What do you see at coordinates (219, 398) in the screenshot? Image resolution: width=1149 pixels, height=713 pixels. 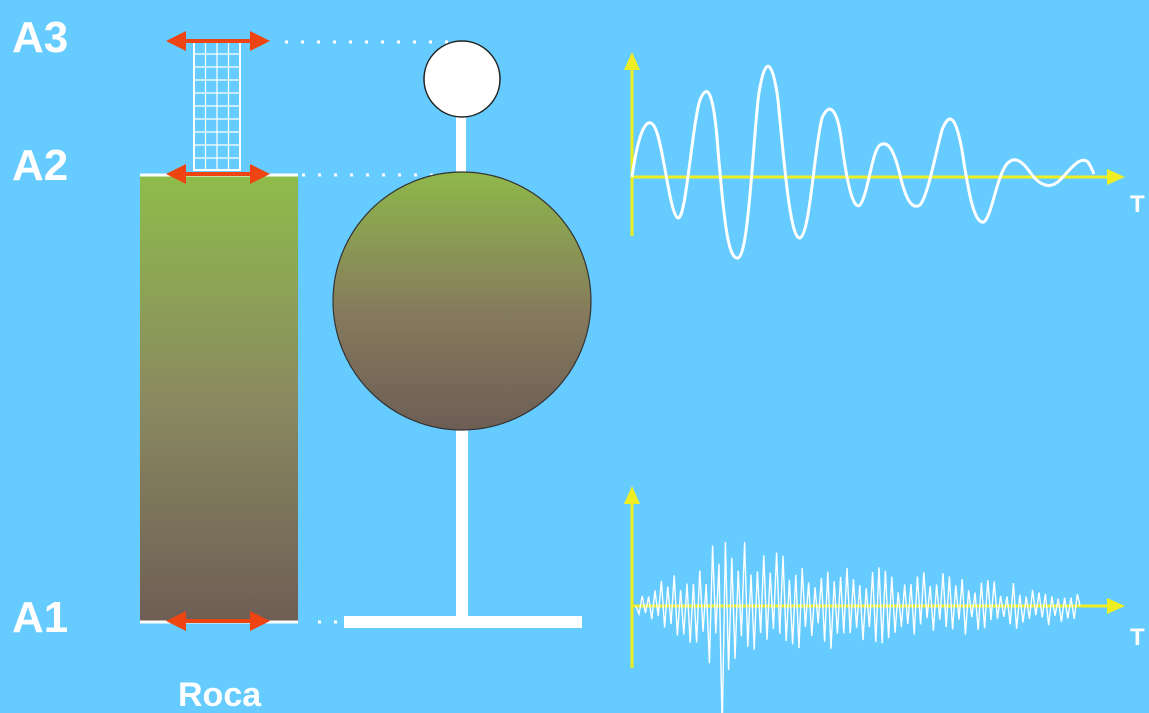 I see `soil-column` at bounding box center [219, 398].